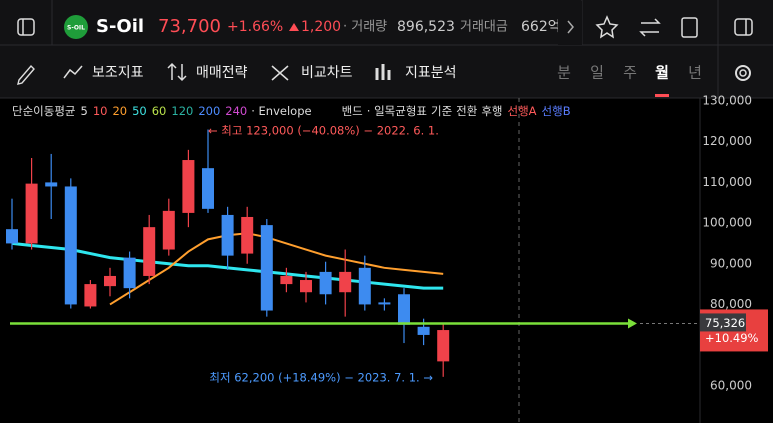 The width and height of the screenshot is (773, 423). I want to click on legend-item: 5, so click(83, 111).